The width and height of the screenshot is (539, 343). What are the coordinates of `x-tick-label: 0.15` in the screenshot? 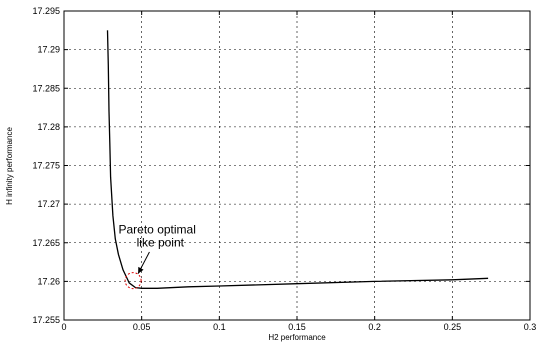 It's located at (297, 327).